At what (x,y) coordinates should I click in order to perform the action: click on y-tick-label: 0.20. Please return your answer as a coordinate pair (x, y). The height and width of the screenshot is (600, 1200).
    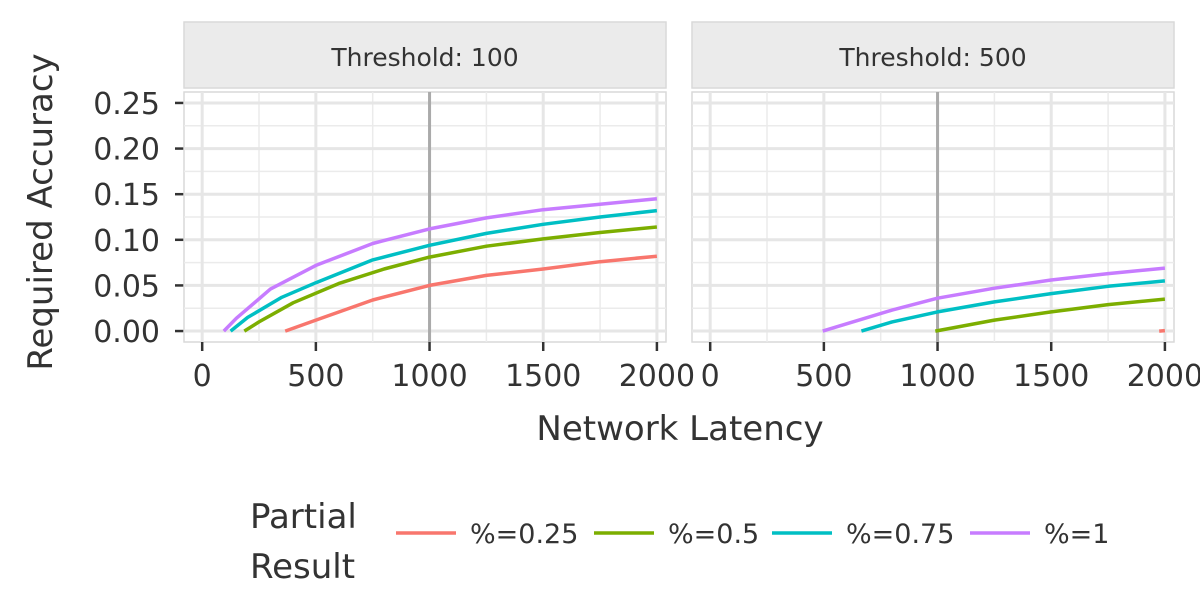
    Looking at the image, I should click on (126, 150).